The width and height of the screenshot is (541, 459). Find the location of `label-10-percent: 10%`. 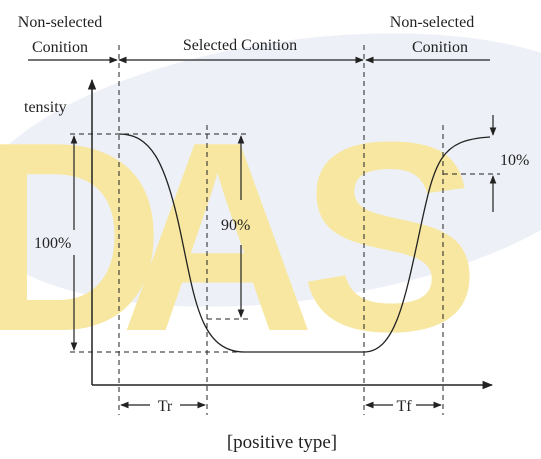

label-10-percent: 10% is located at coordinates (514, 160).